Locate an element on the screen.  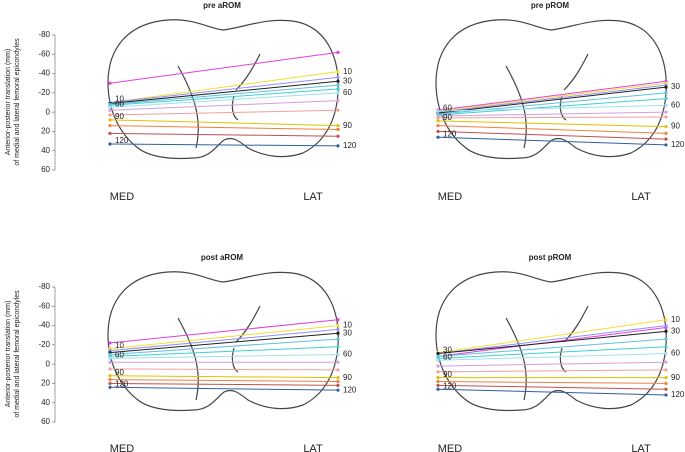
lat-line-label: 90 is located at coordinates (347, 377).